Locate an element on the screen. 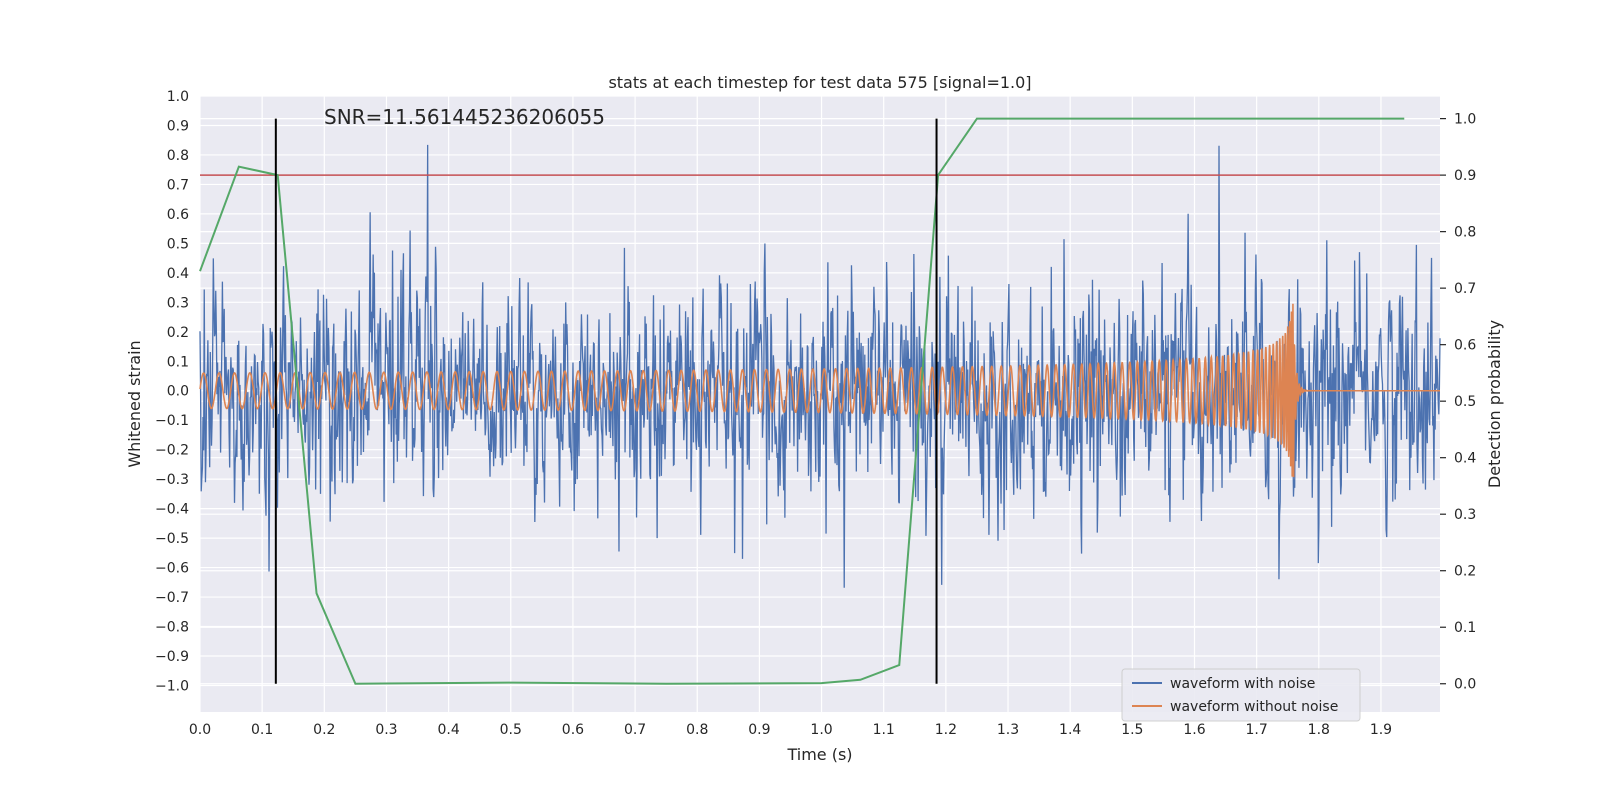 The width and height of the screenshot is (1600, 800). x-tick-label: 1.2 is located at coordinates (946, 730).